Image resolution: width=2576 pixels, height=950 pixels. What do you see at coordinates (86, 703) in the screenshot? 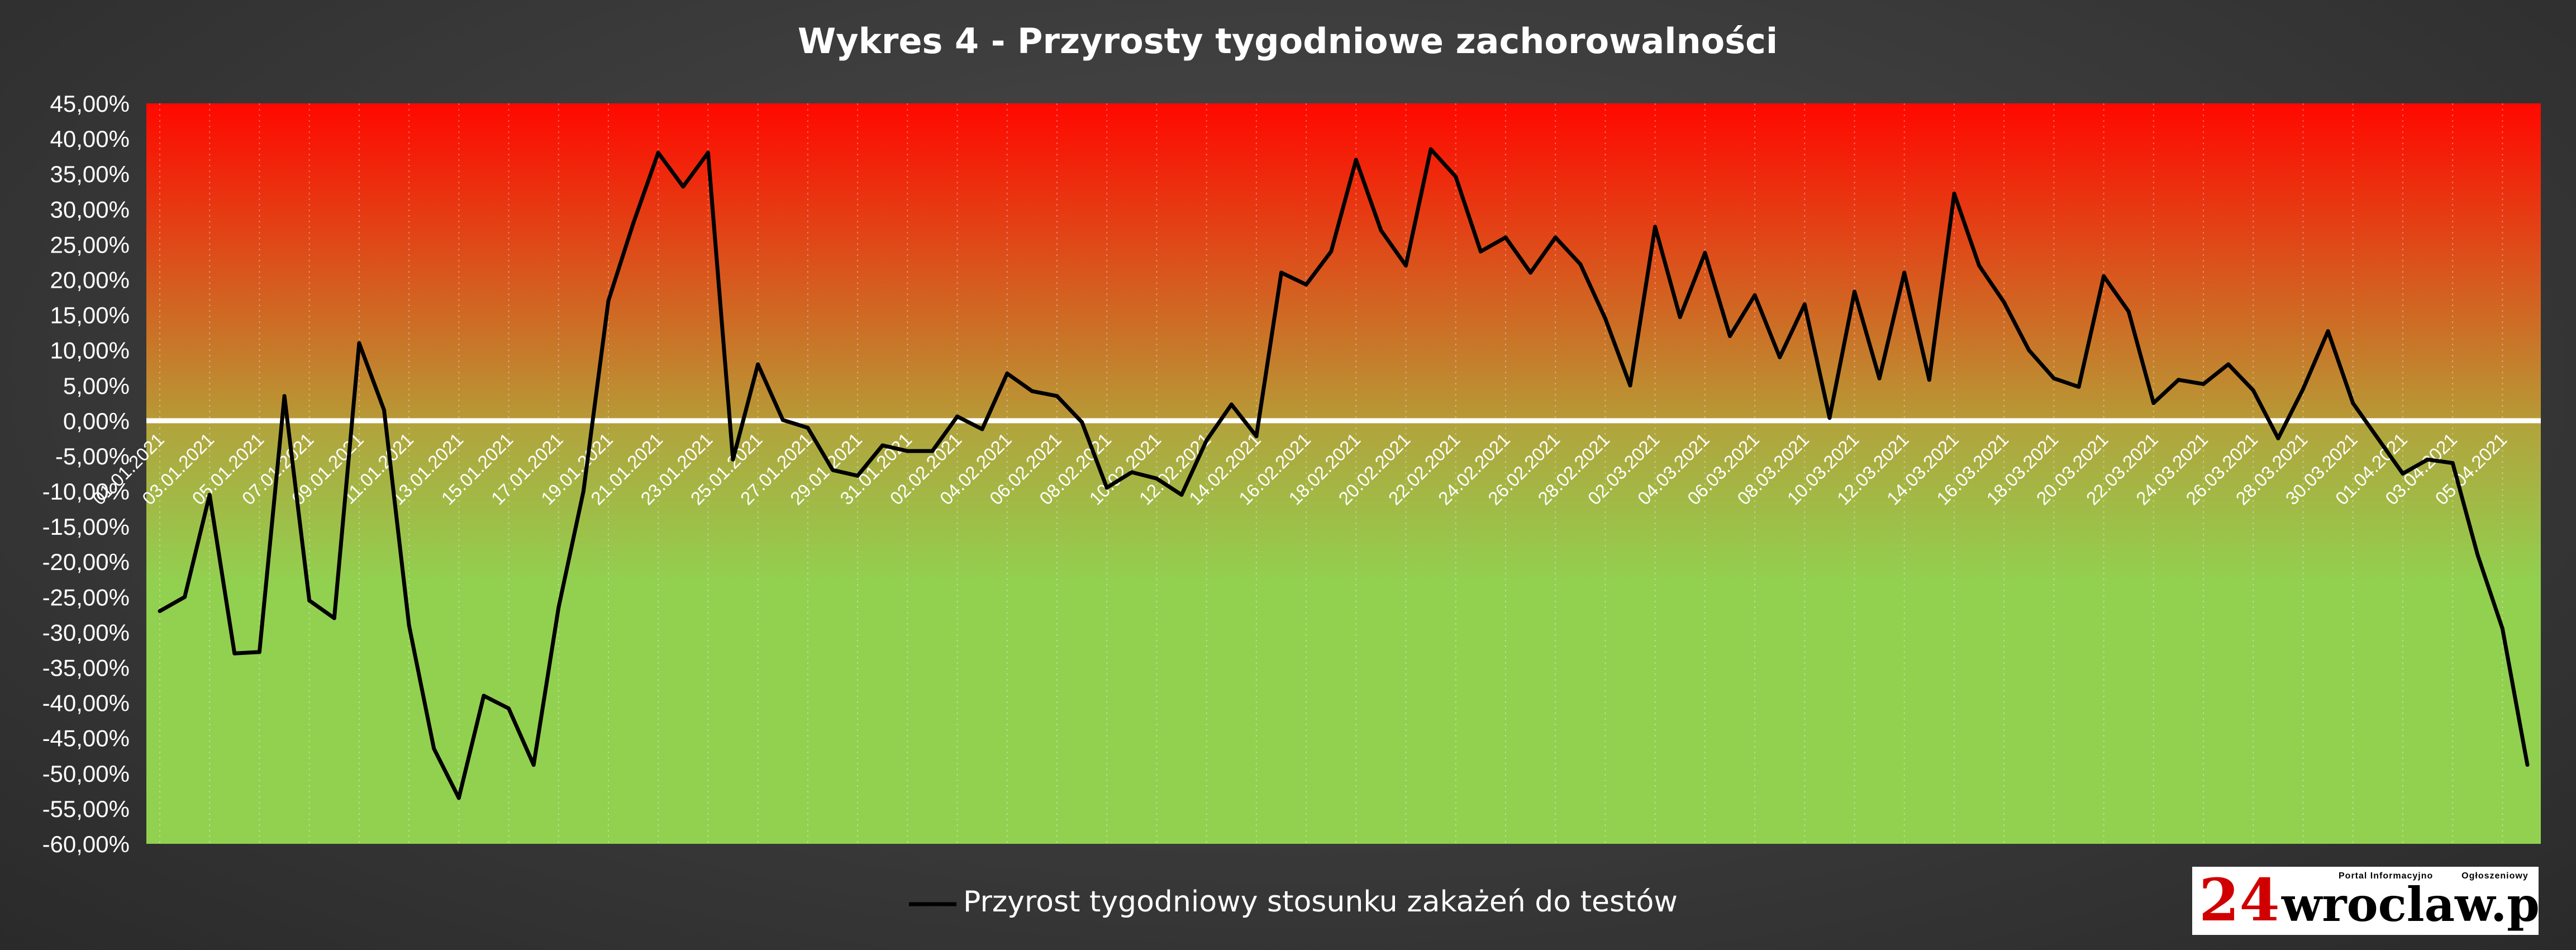
I see `y-tick-label: -40,00%` at bounding box center [86, 703].